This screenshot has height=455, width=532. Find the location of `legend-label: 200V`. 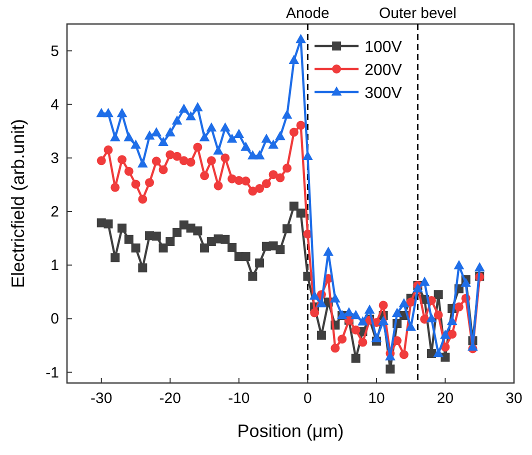

legend-label: 200V is located at coordinates (383, 70).